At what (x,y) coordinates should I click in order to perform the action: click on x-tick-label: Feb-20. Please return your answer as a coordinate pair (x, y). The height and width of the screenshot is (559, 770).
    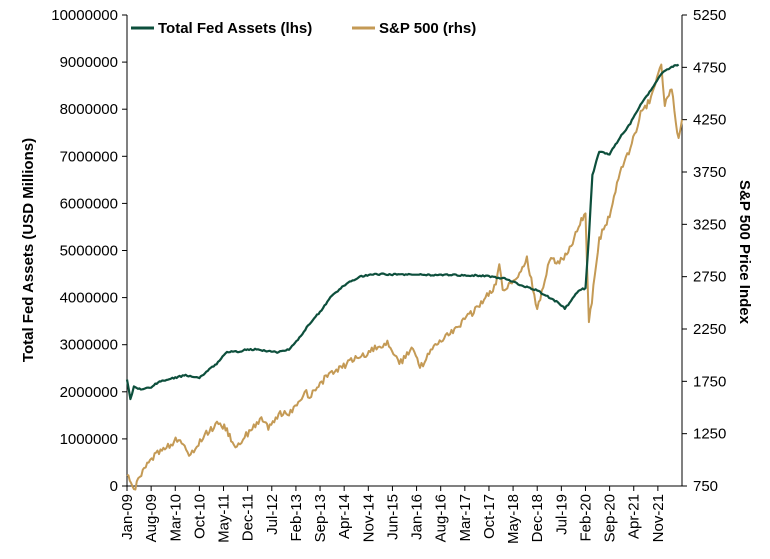
    Looking at the image, I should click on (585, 518).